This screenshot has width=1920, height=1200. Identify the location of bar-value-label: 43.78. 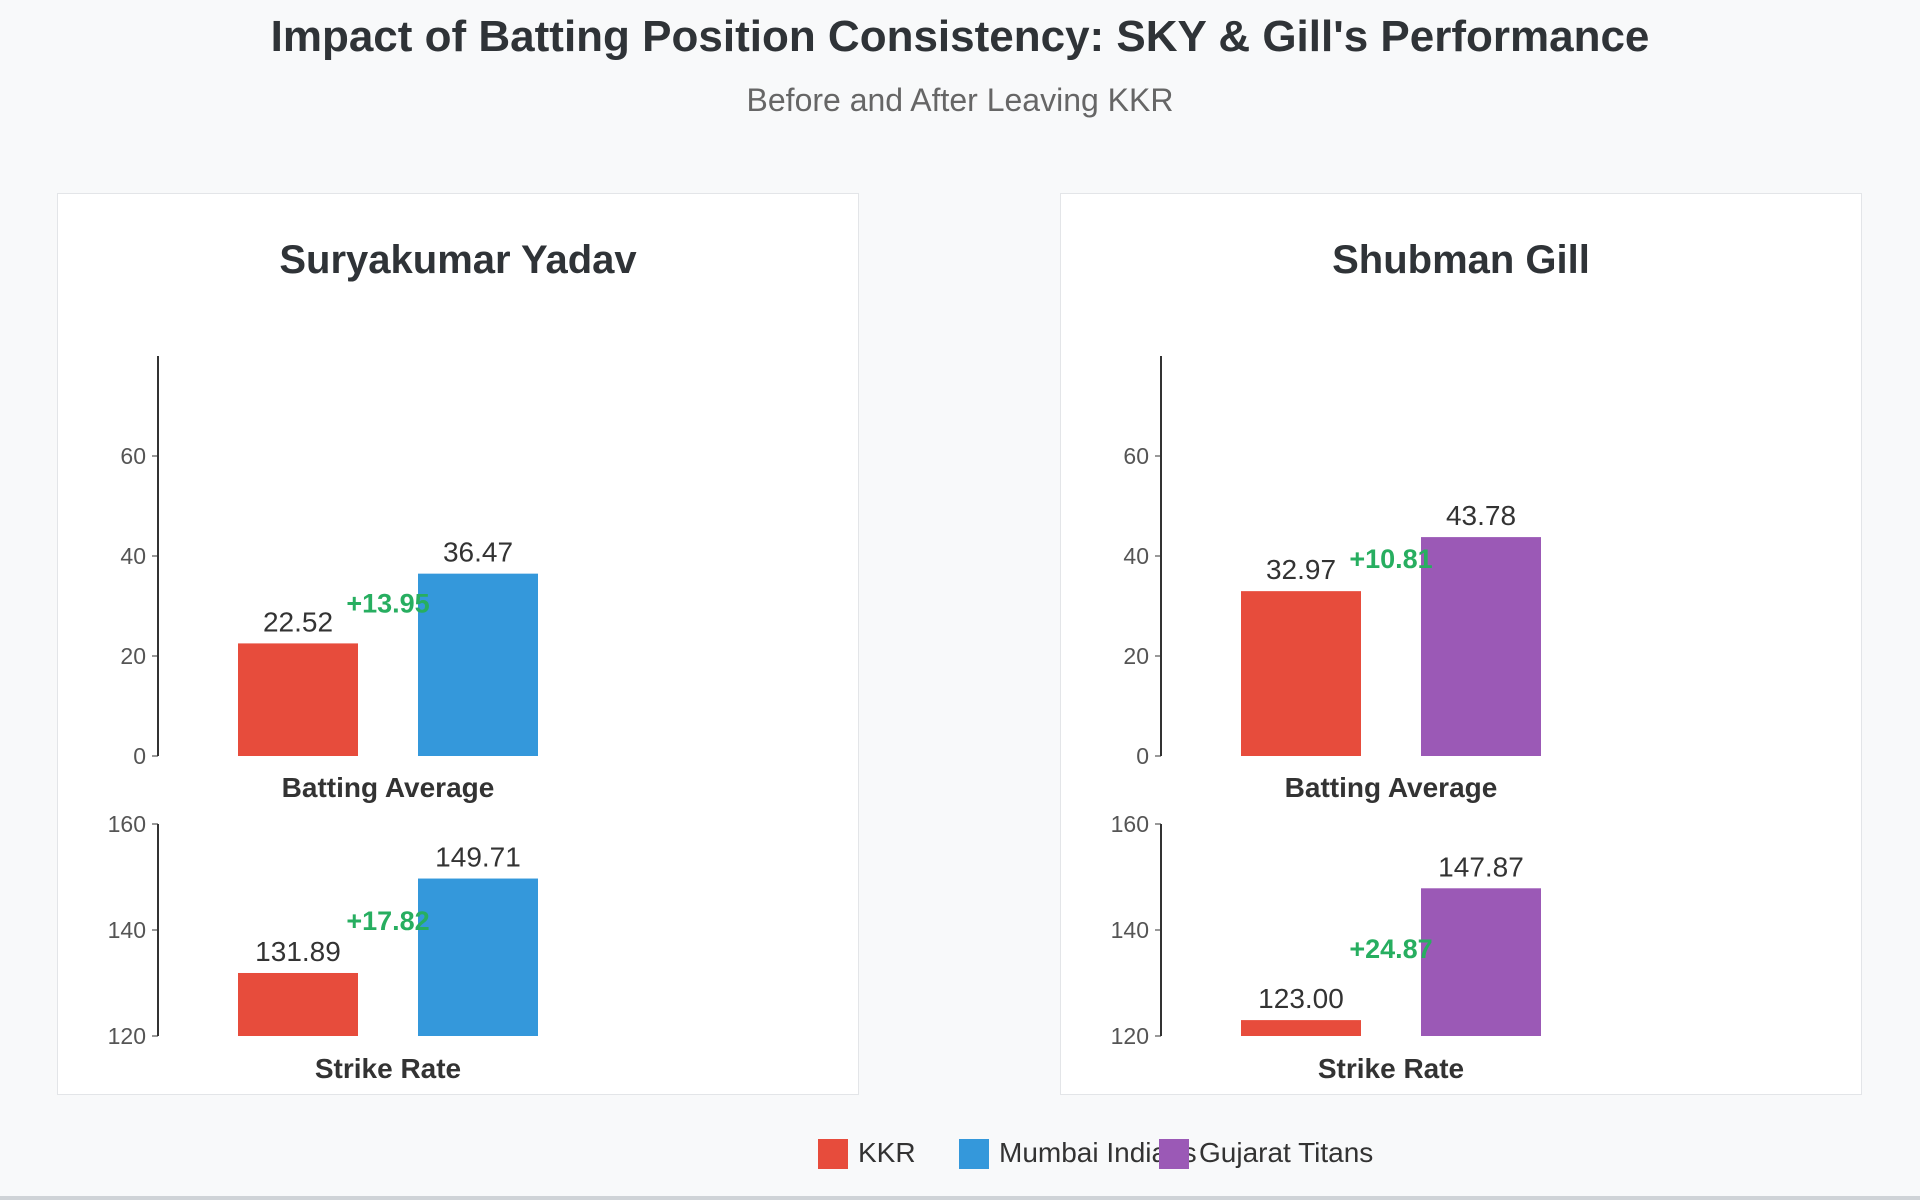
(1481, 515).